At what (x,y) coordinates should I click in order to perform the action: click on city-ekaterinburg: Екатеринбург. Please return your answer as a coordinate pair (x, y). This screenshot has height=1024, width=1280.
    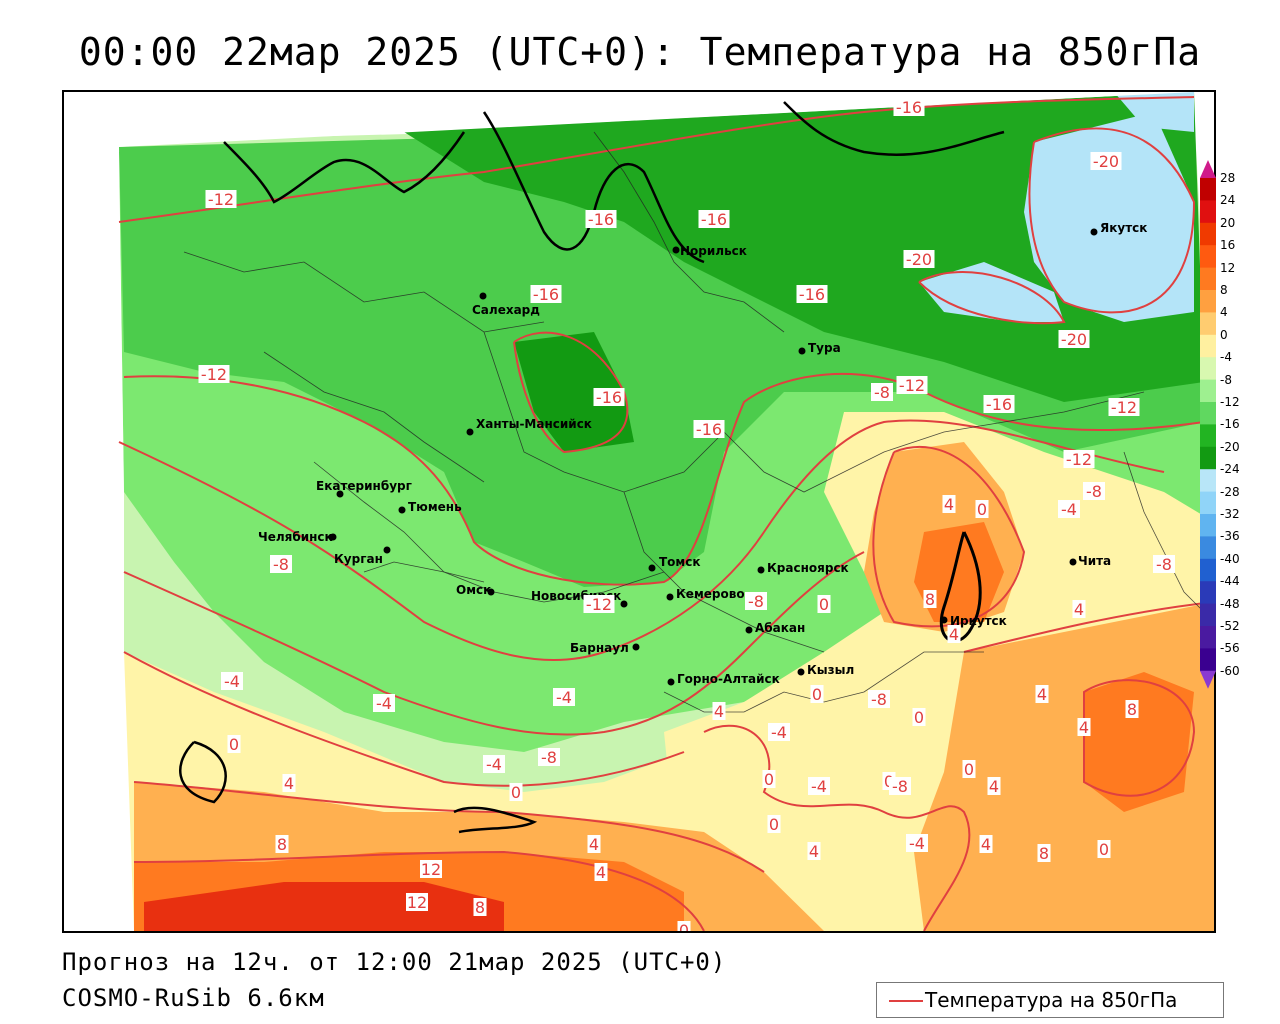
    Looking at the image, I should click on (364, 488).